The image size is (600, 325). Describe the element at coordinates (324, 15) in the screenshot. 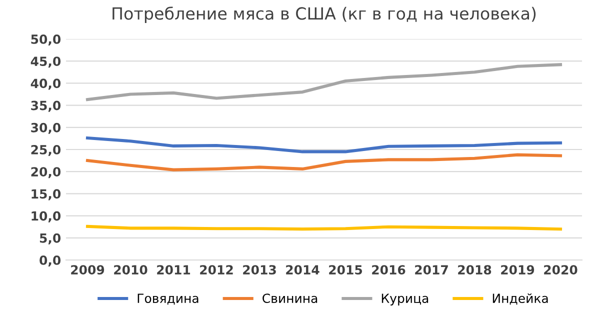

I see `chart-title: Потребление мяса в США (кг в год на человека)` at that location.